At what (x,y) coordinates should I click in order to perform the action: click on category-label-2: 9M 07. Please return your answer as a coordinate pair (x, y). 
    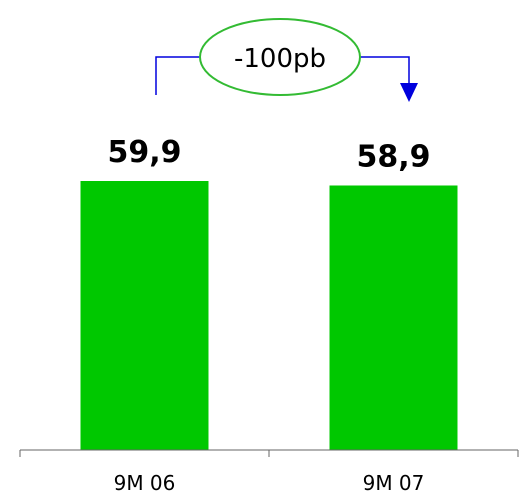
    Looking at the image, I should click on (394, 483).